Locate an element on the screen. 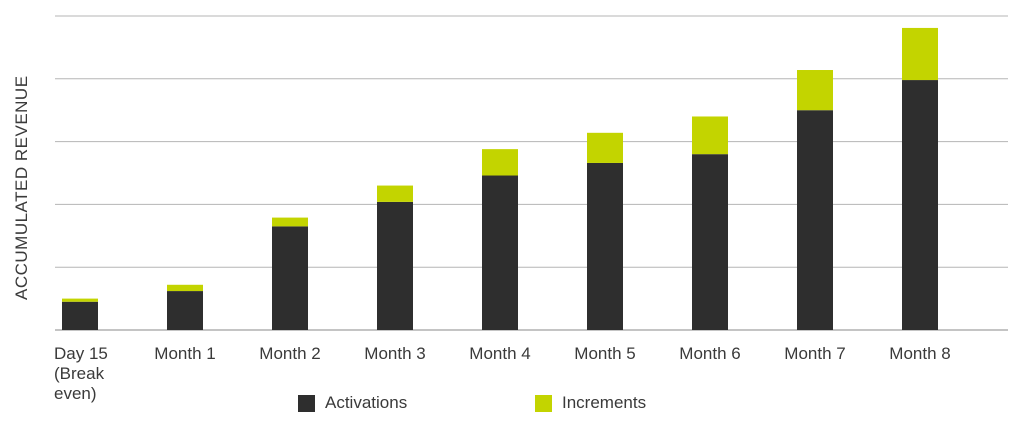  x-tick-label: Month 6 is located at coordinates (709, 353).